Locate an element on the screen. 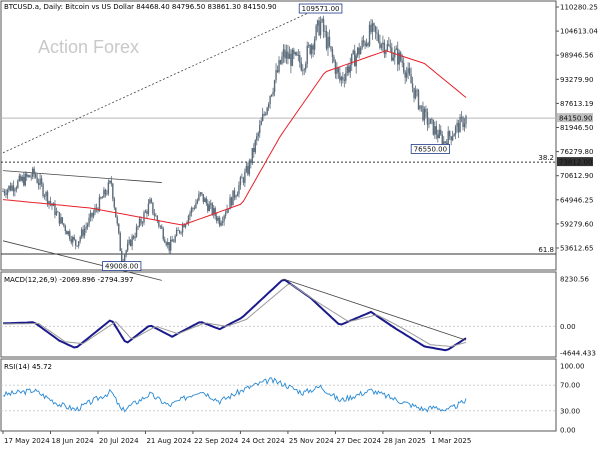 The image size is (600, 450). price-tick-label: 76279.80 is located at coordinates (576, 152).